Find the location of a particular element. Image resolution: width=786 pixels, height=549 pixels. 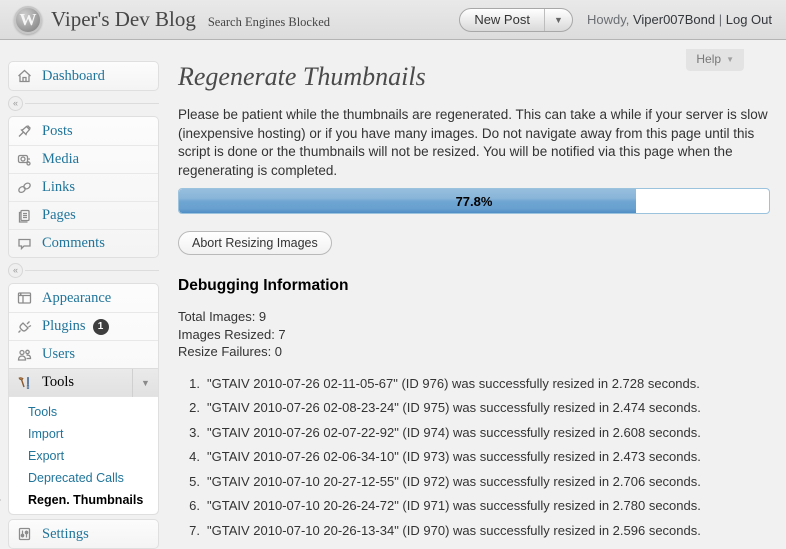

sidebar-item-label: Plugins is located at coordinates (64, 326).